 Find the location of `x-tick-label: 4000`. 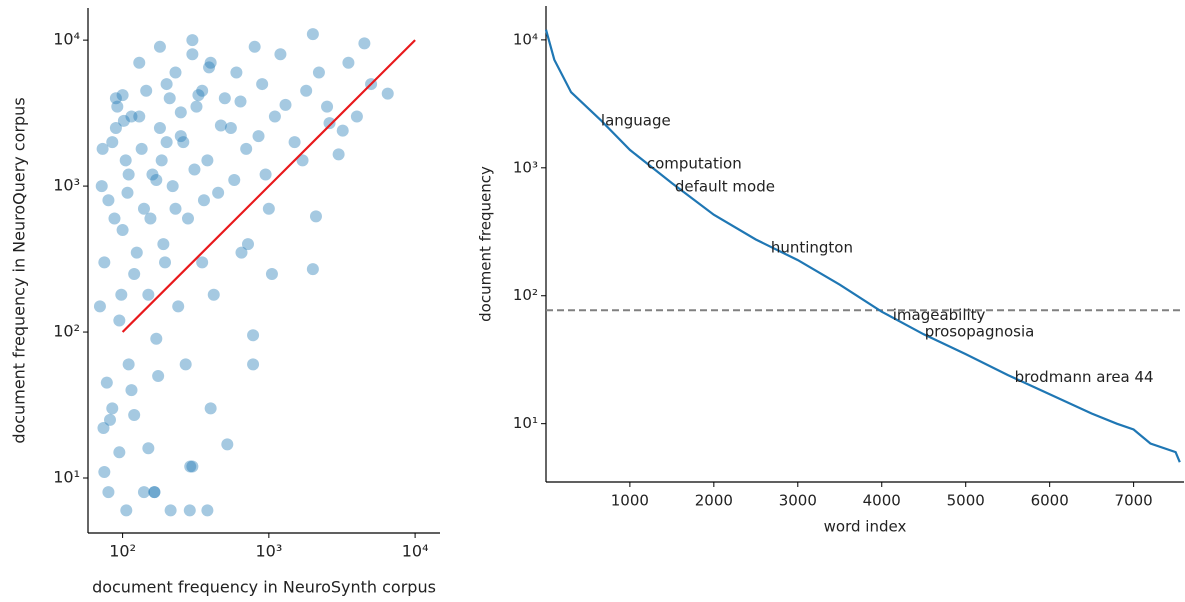

x-tick-label: 4000 is located at coordinates (882, 501).